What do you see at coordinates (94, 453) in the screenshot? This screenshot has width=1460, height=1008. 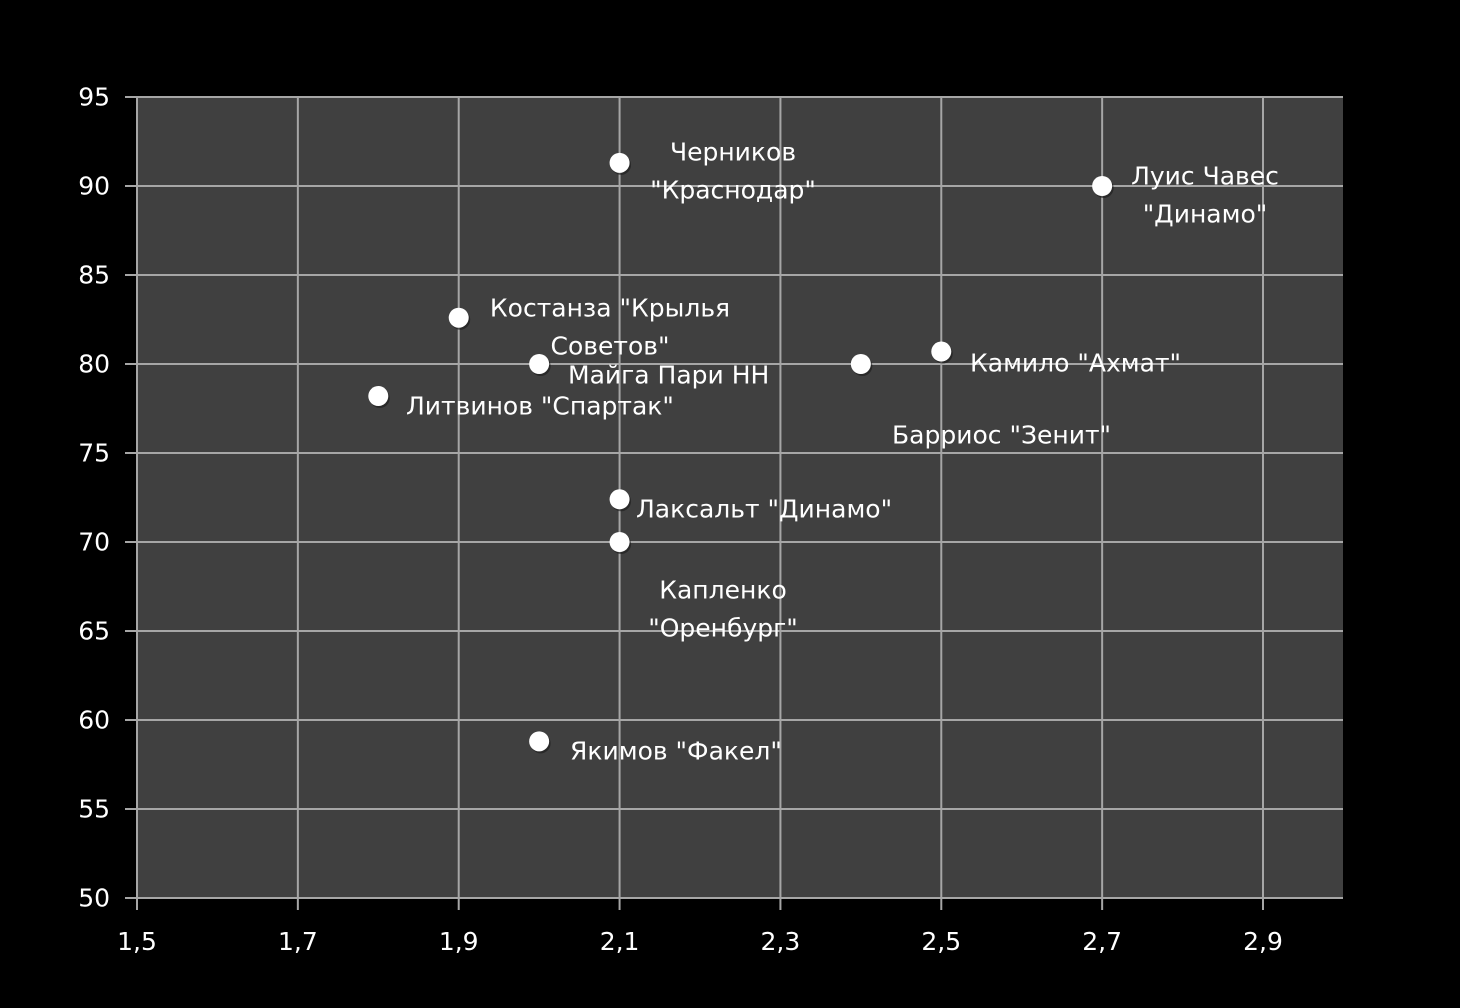 I see `y-tick-label: 75` at bounding box center [94, 453].